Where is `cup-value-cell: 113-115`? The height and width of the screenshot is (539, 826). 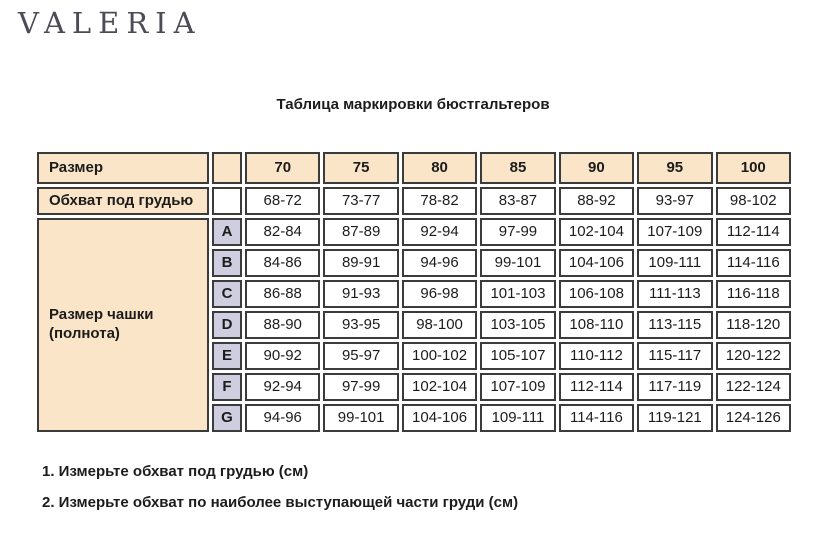
cup-value-cell: 113-115 is located at coordinates (675, 325).